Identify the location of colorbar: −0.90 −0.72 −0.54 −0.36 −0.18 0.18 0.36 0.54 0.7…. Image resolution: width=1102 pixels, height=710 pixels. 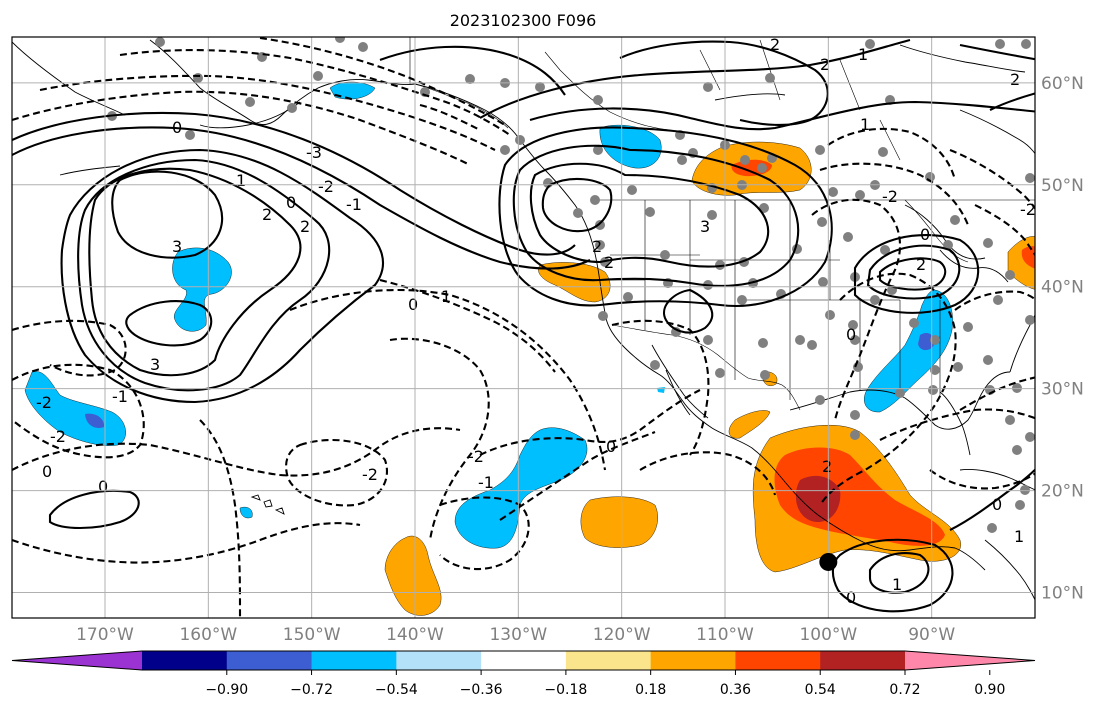
(523, 674).